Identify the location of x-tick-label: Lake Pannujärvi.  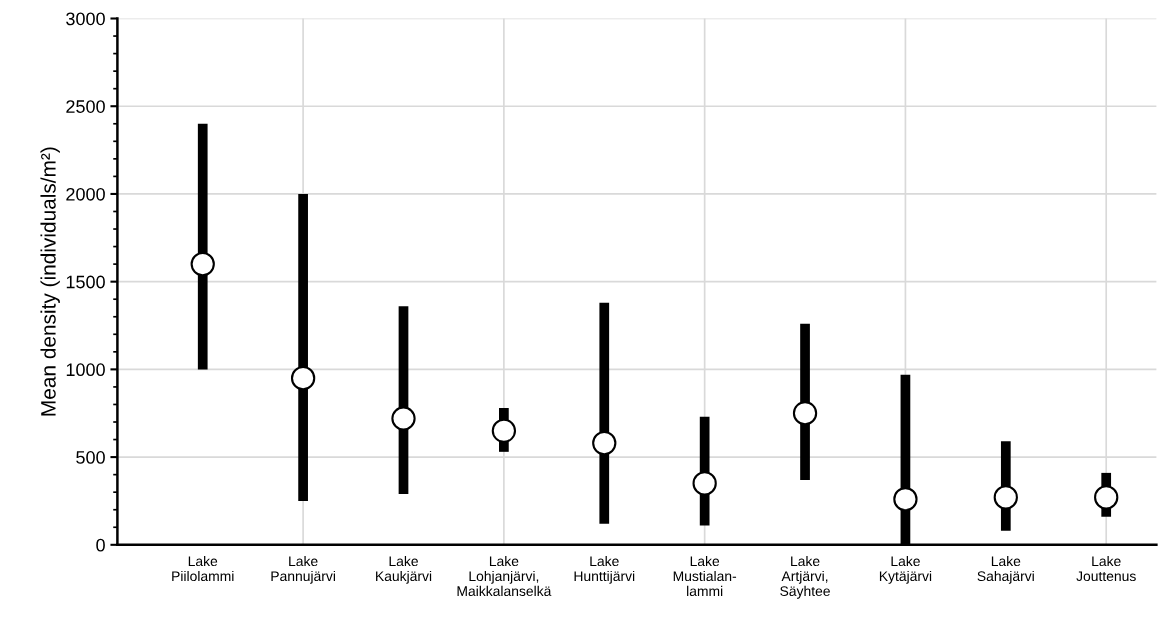
(303, 569).